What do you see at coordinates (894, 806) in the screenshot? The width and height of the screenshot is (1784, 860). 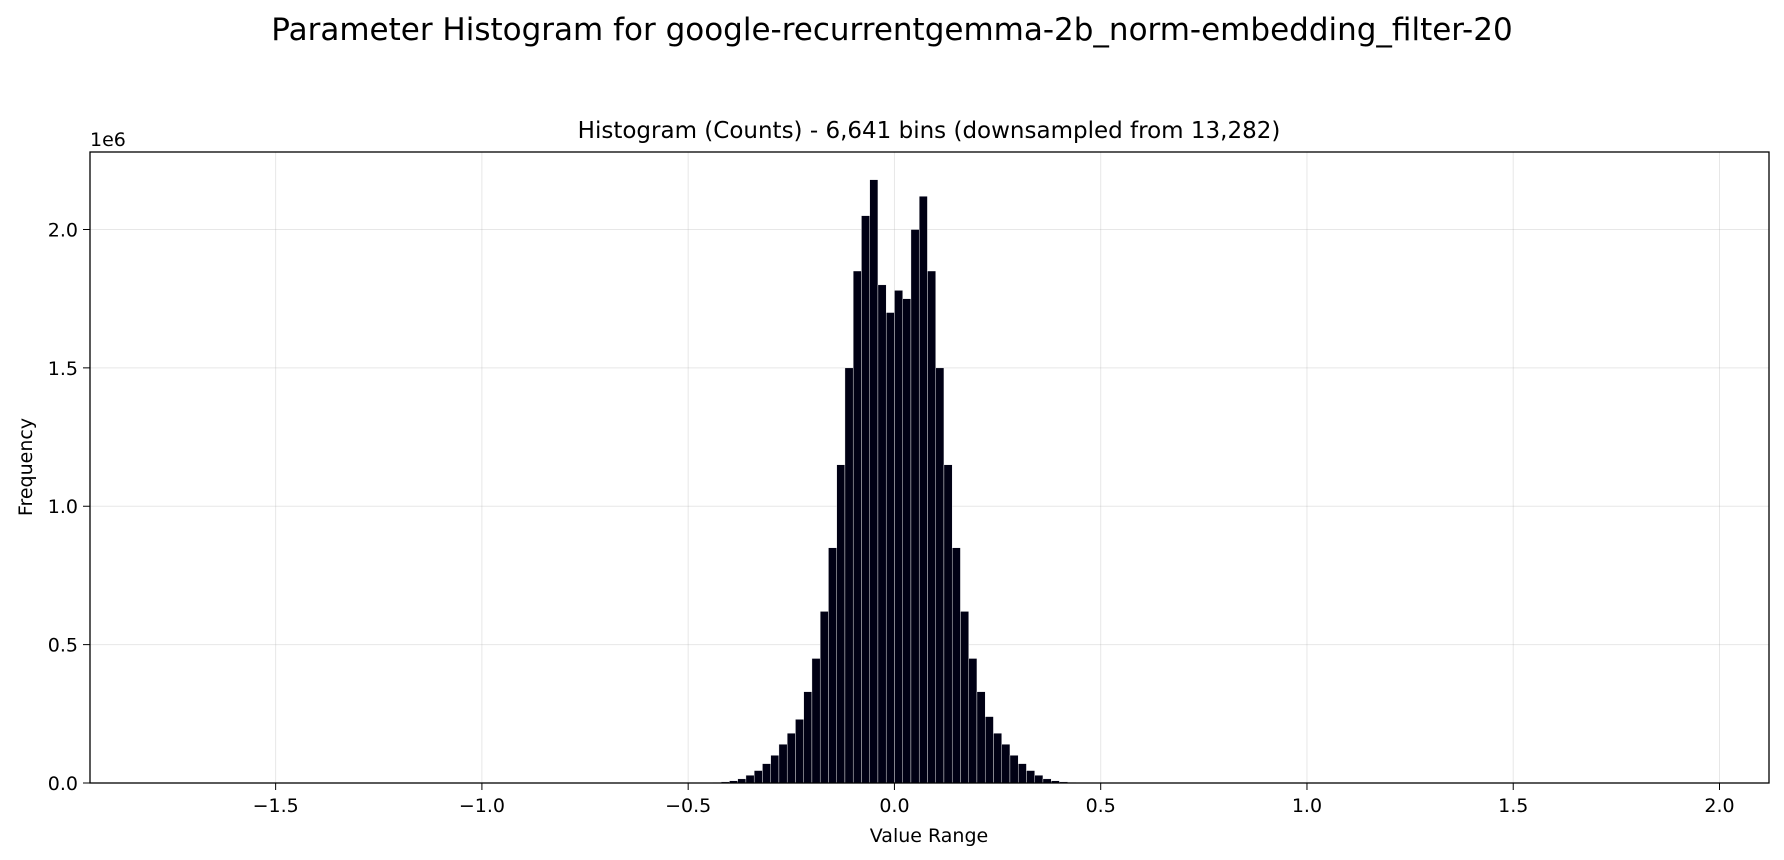 I see `x-tick-label: 0.0` at bounding box center [894, 806].